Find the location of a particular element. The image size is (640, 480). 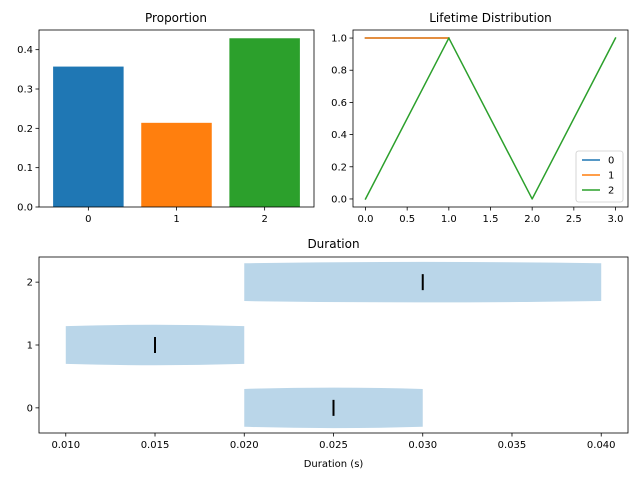

proportion-bars is located at coordinates (176, 123).